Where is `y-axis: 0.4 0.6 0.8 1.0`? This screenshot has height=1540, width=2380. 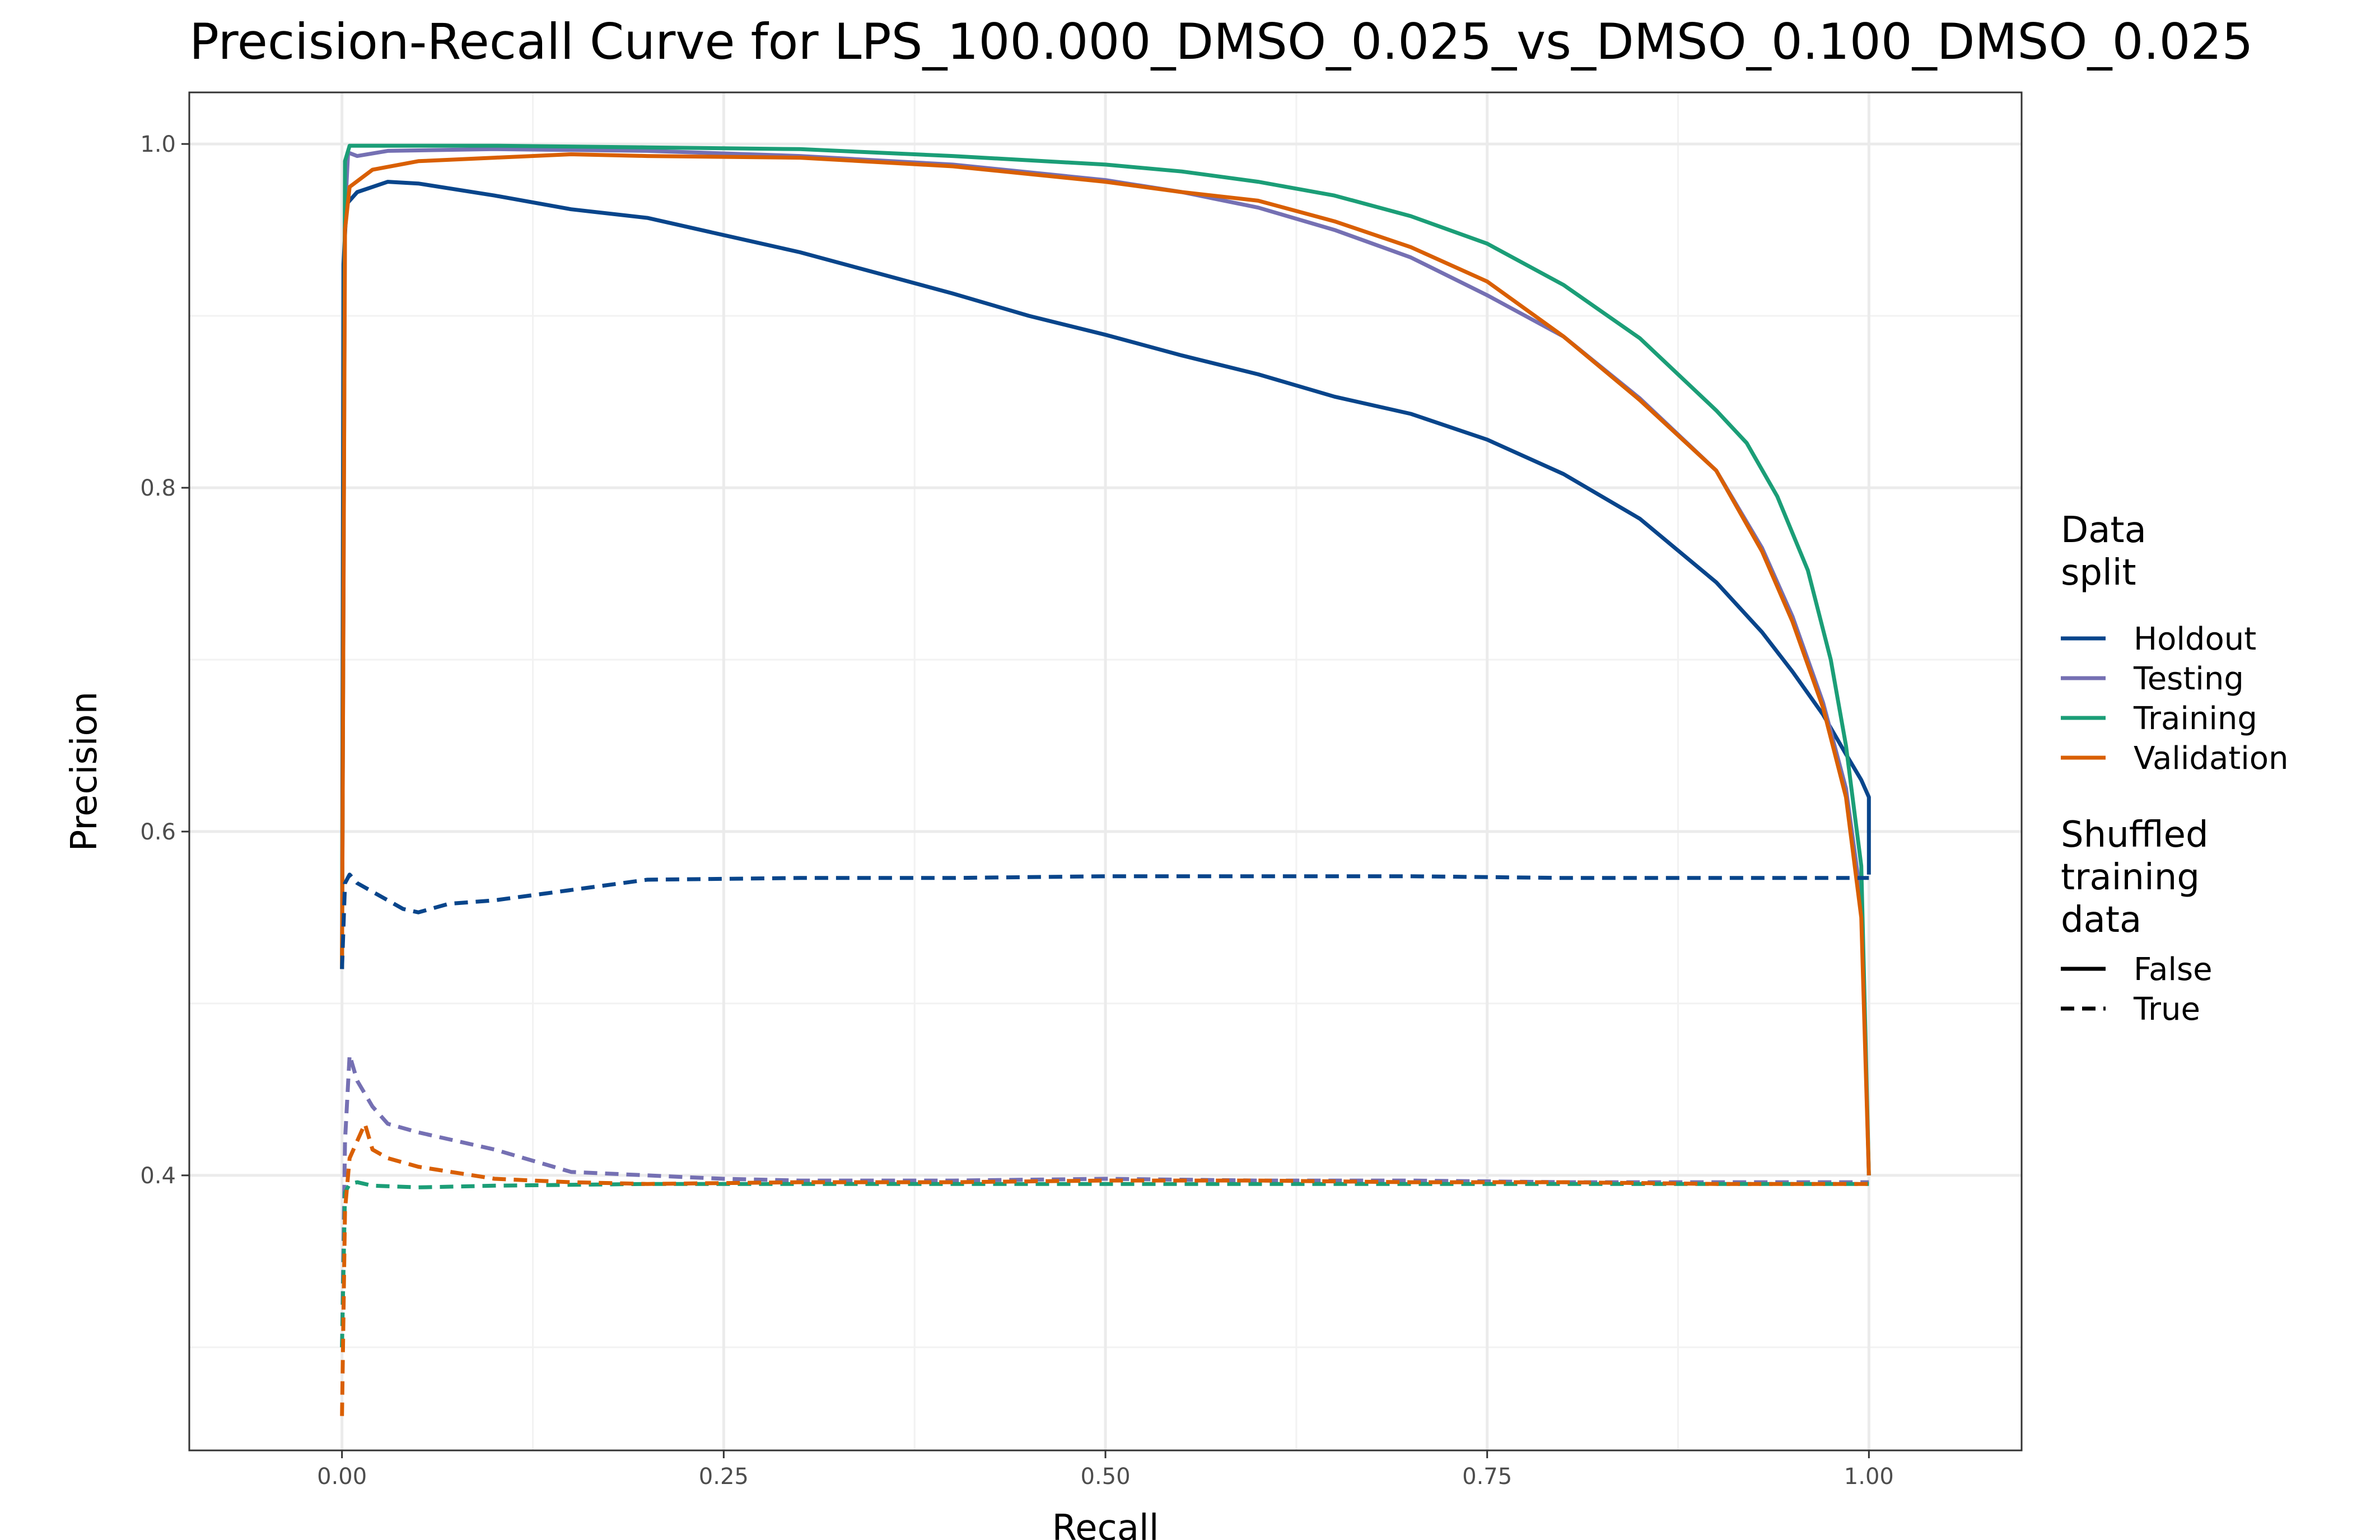 y-axis: 0.4 0.6 0.8 1.0 is located at coordinates (165, 661).